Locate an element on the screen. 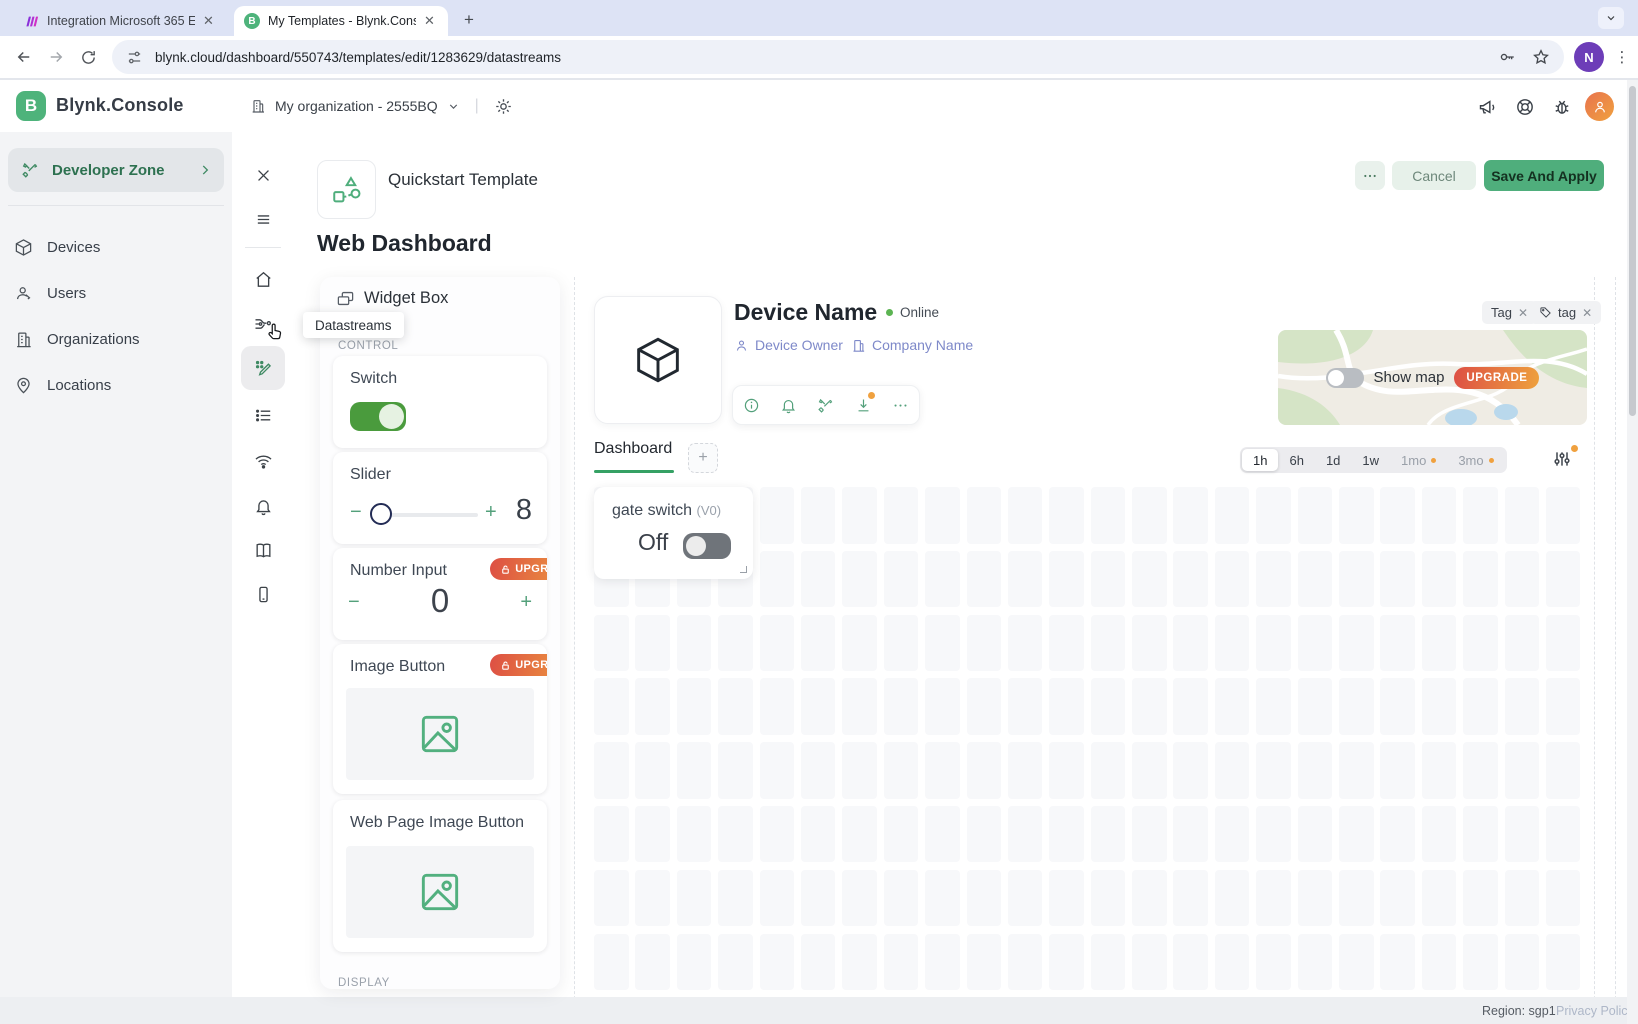  section-label-control: CONTROL is located at coordinates (368, 346).